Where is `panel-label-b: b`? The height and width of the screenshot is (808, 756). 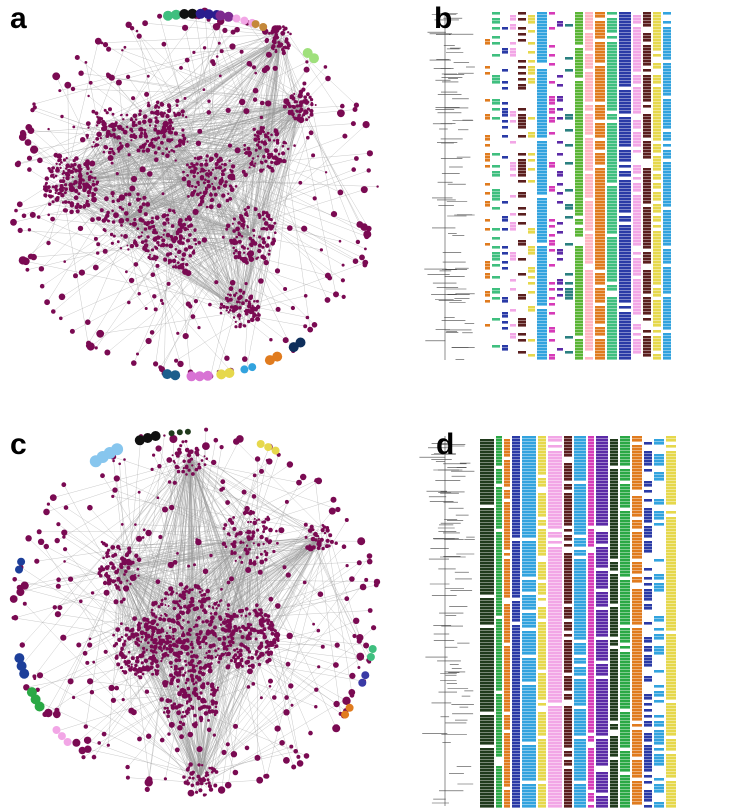 panel-label-b: b is located at coordinates (443, 18).